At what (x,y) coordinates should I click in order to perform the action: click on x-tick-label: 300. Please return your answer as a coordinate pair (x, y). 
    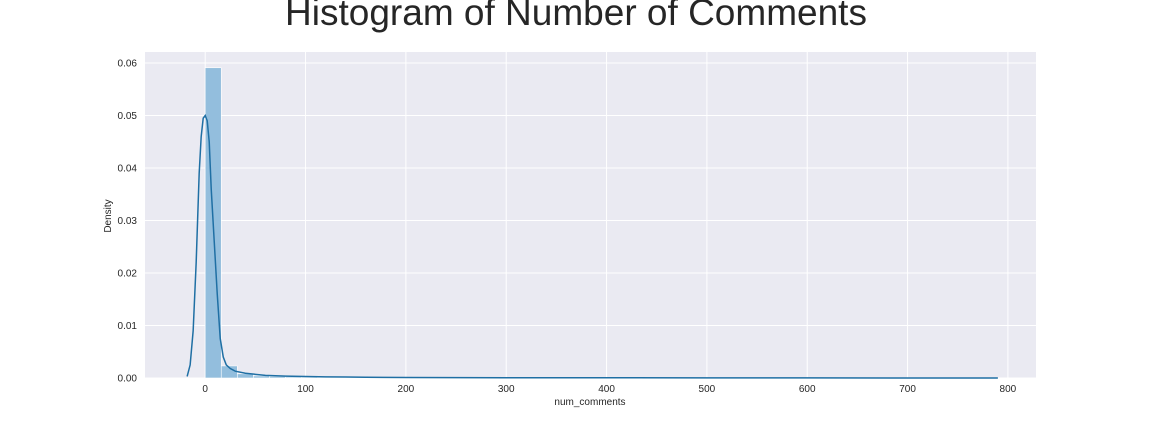
    Looking at the image, I should click on (506, 389).